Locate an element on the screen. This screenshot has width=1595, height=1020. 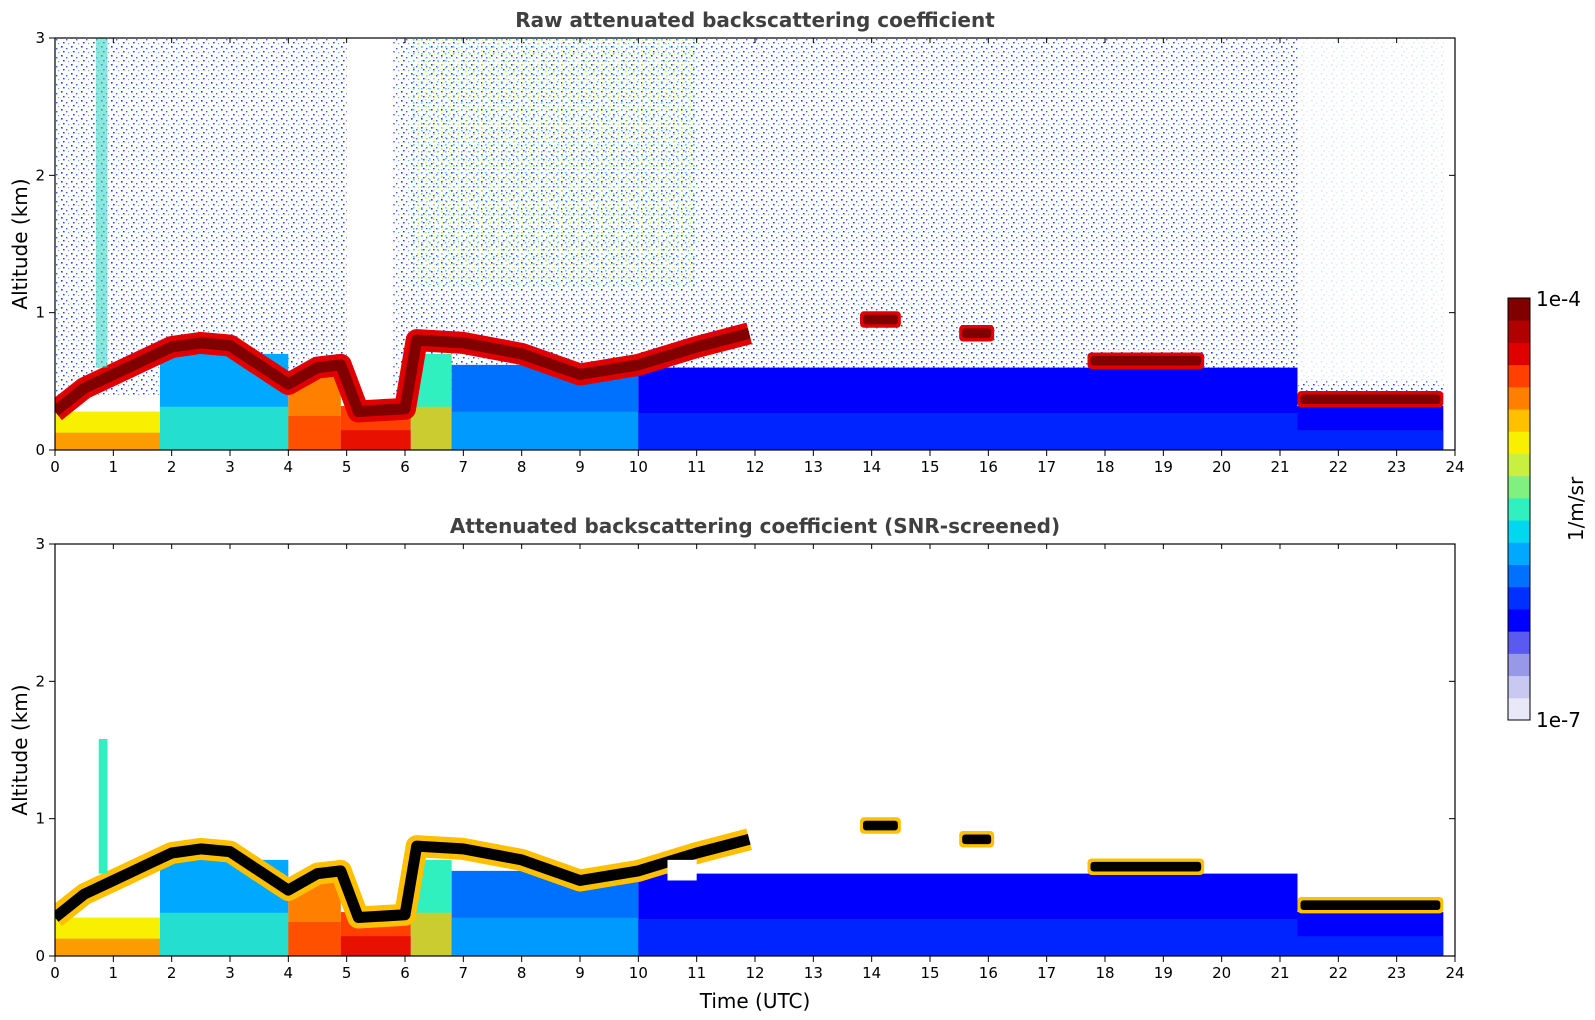
x-tick-label: 13 is located at coordinates (813, 467).